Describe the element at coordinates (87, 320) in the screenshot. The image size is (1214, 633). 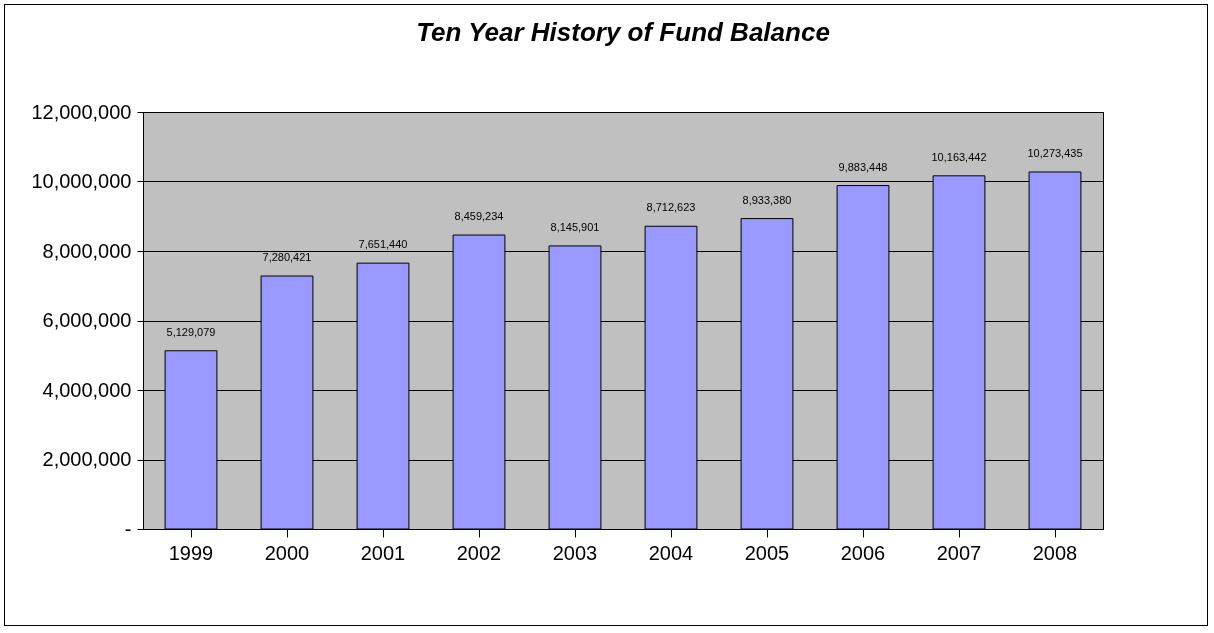
I see `y-tick-label: 6,000,000` at that location.